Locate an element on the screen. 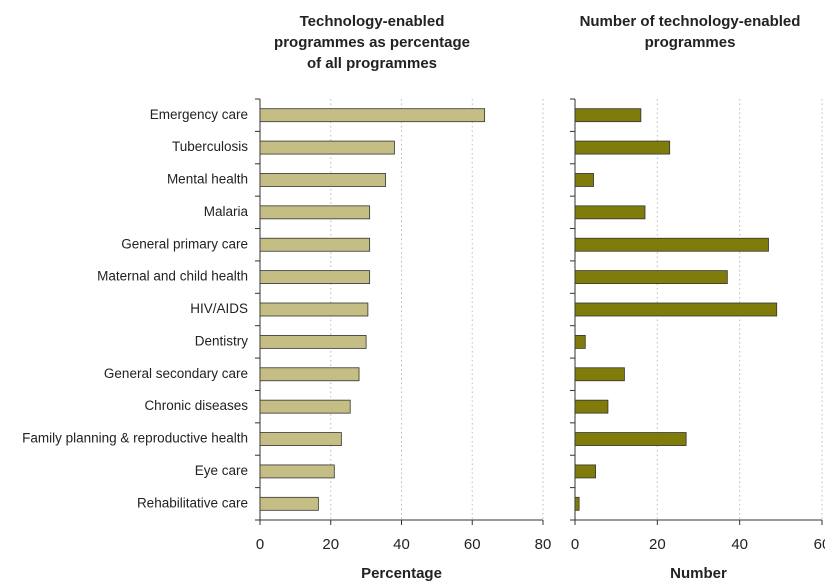  y-tick-label: Mental health is located at coordinates (207, 179).